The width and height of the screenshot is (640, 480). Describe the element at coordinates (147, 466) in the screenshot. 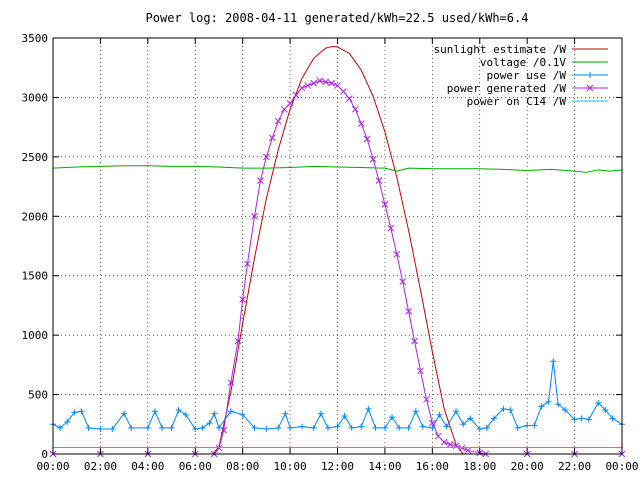

I see `x-tick-label: 04:00` at that location.